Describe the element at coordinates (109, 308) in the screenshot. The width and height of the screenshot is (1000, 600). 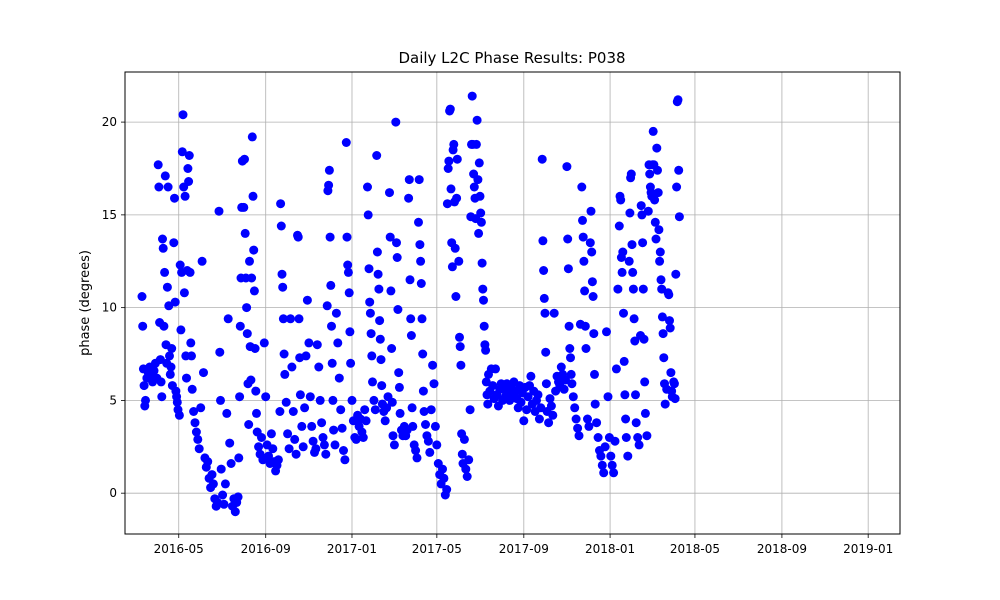
I see `y-tick-label: 10` at that location.